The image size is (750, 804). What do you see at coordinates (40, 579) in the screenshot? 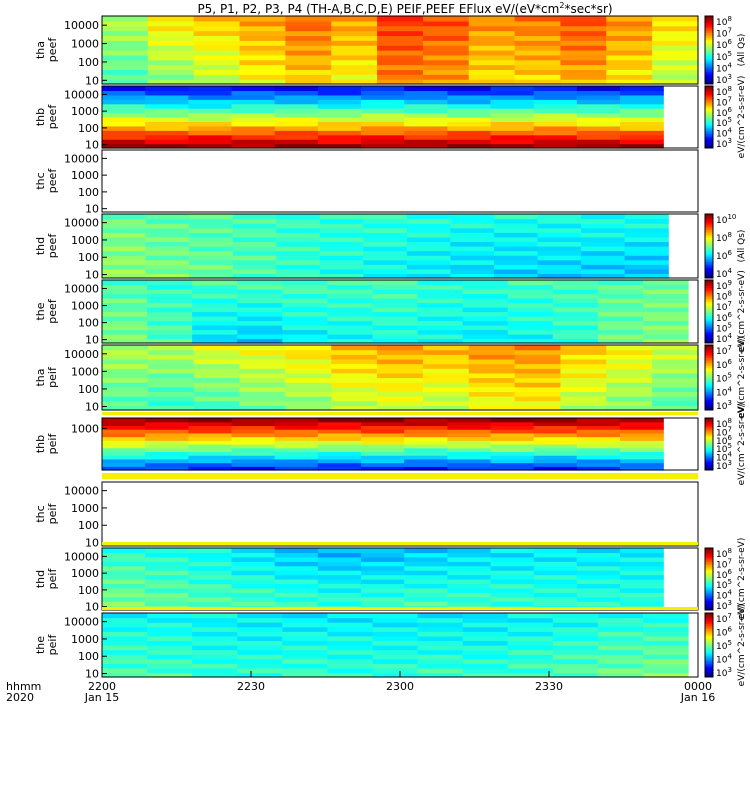
I see `panel-probe-label: thd` at bounding box center [40, 579].